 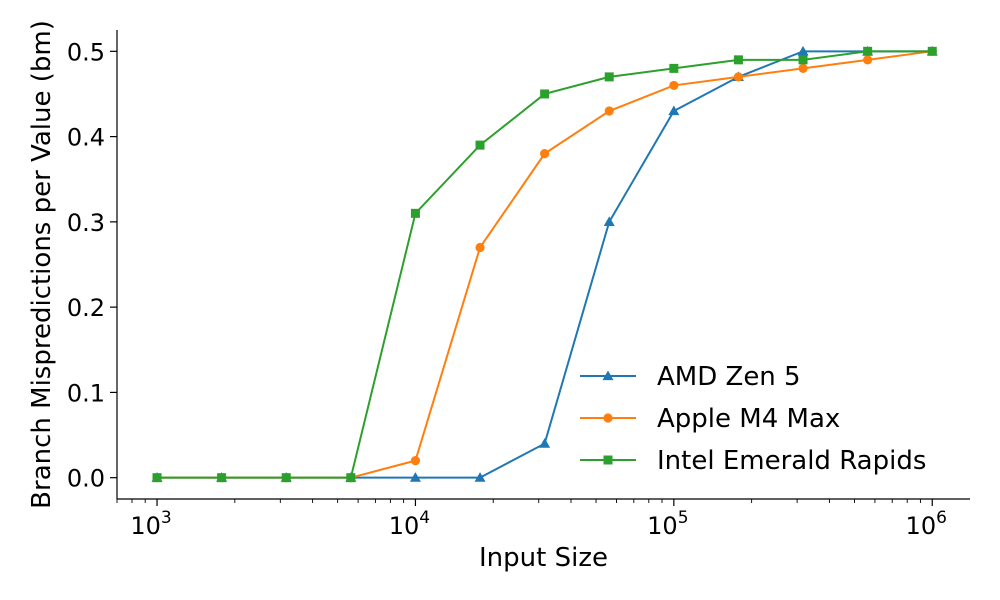 I want to click on legend-label: AMD Zen 5, so click(x=729, y=377).